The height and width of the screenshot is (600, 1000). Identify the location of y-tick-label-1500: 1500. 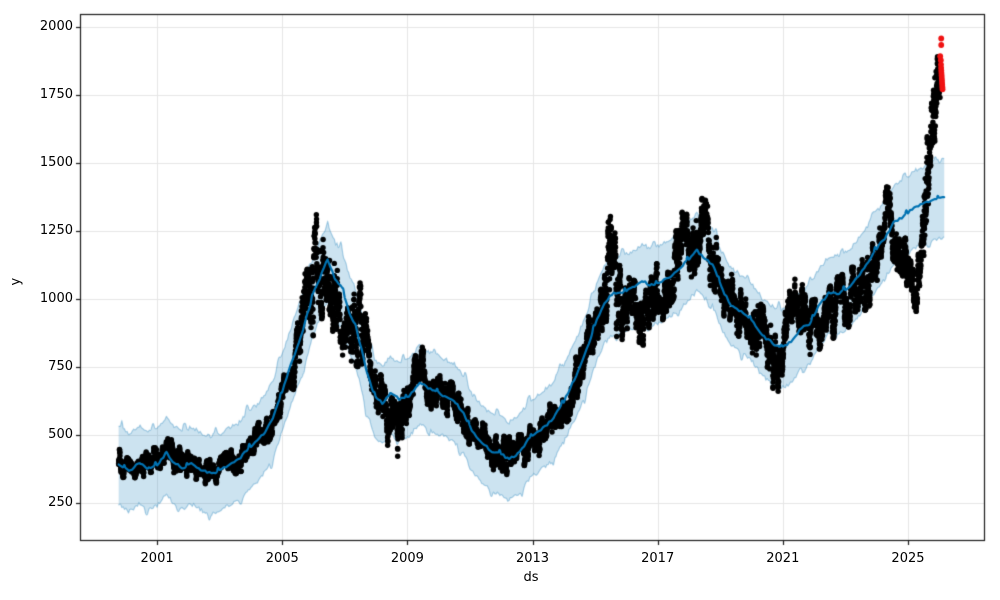
(56, 163).